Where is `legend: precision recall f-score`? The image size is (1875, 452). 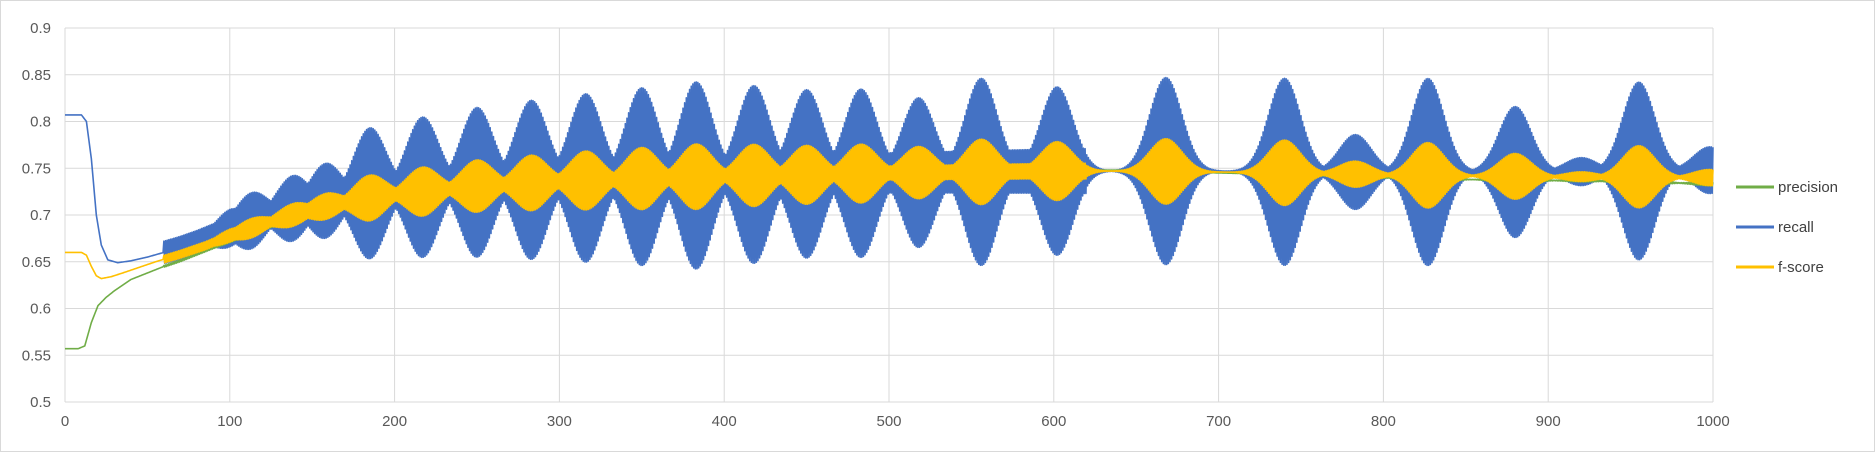
legend: precision recall f-score is located at coordinates (1787, 227).